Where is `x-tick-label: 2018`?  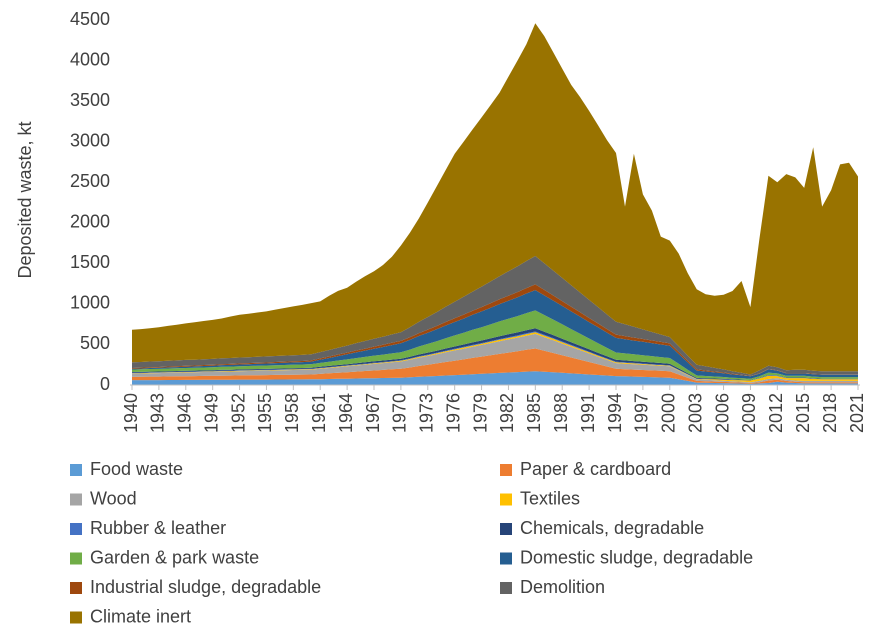 x-tick-label: 2018 is located at coordinates (830, 413).